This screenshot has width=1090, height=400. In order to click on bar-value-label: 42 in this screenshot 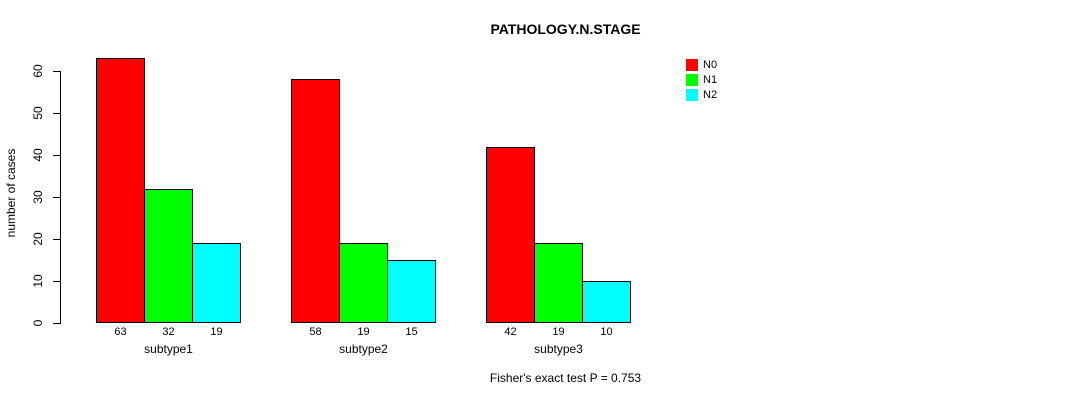, I will do `click(510, 332)`.